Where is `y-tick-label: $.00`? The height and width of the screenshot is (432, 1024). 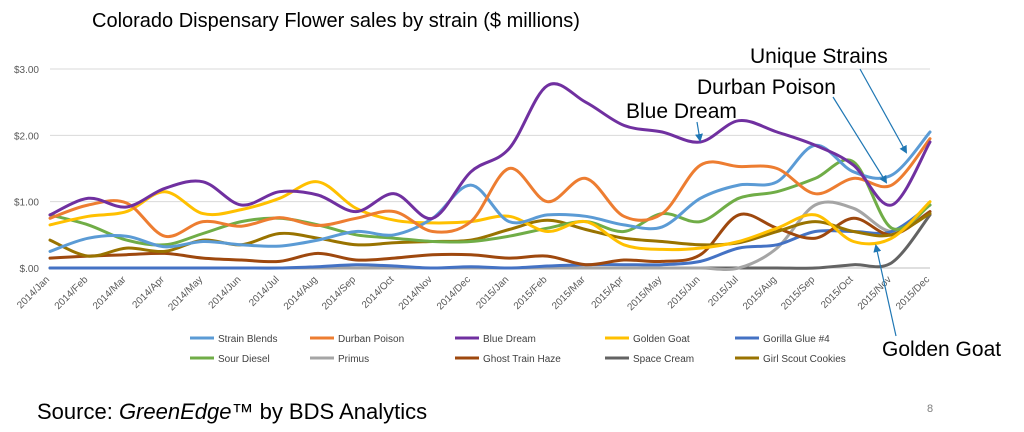
y-tick-label: $.00 is located at coordinates (30, 269).